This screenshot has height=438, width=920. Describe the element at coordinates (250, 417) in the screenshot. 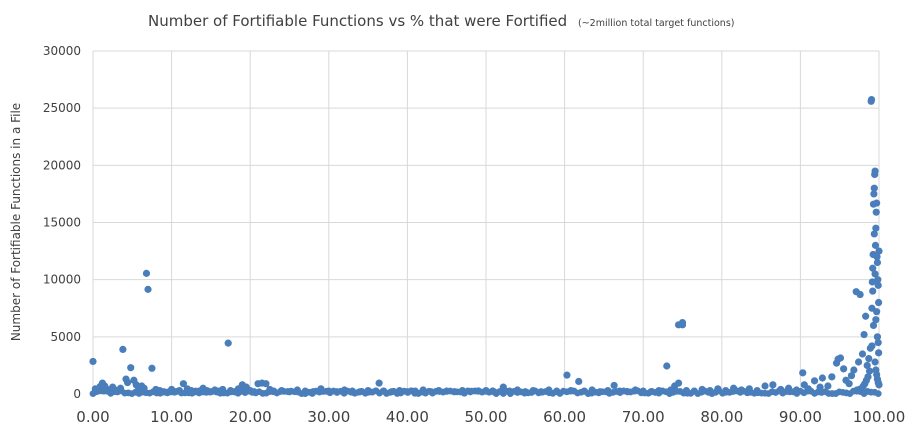

I see `x-tick-label: 20.00` at that location.